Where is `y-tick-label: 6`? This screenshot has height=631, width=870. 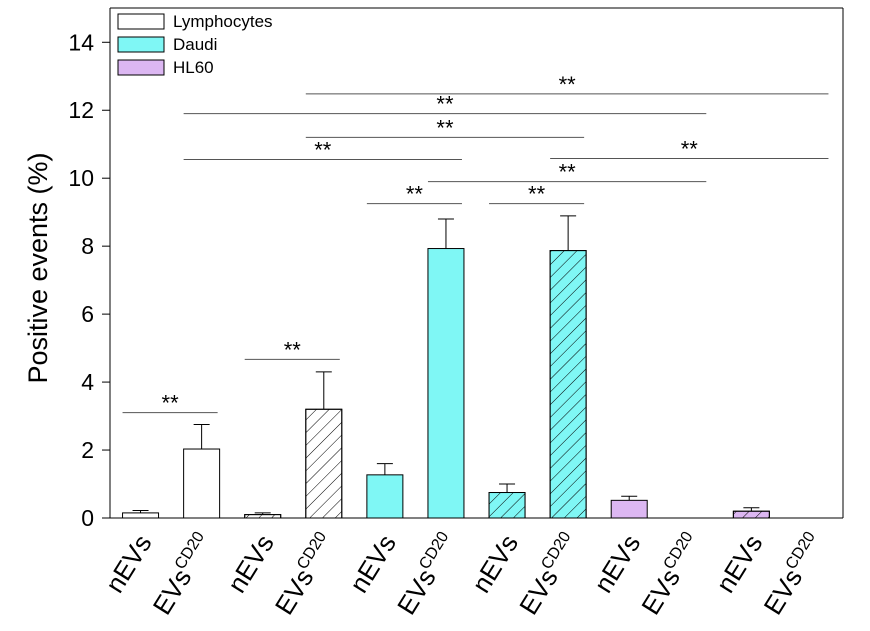 y-tick-label: 6 is located at coordinates (87, 314).